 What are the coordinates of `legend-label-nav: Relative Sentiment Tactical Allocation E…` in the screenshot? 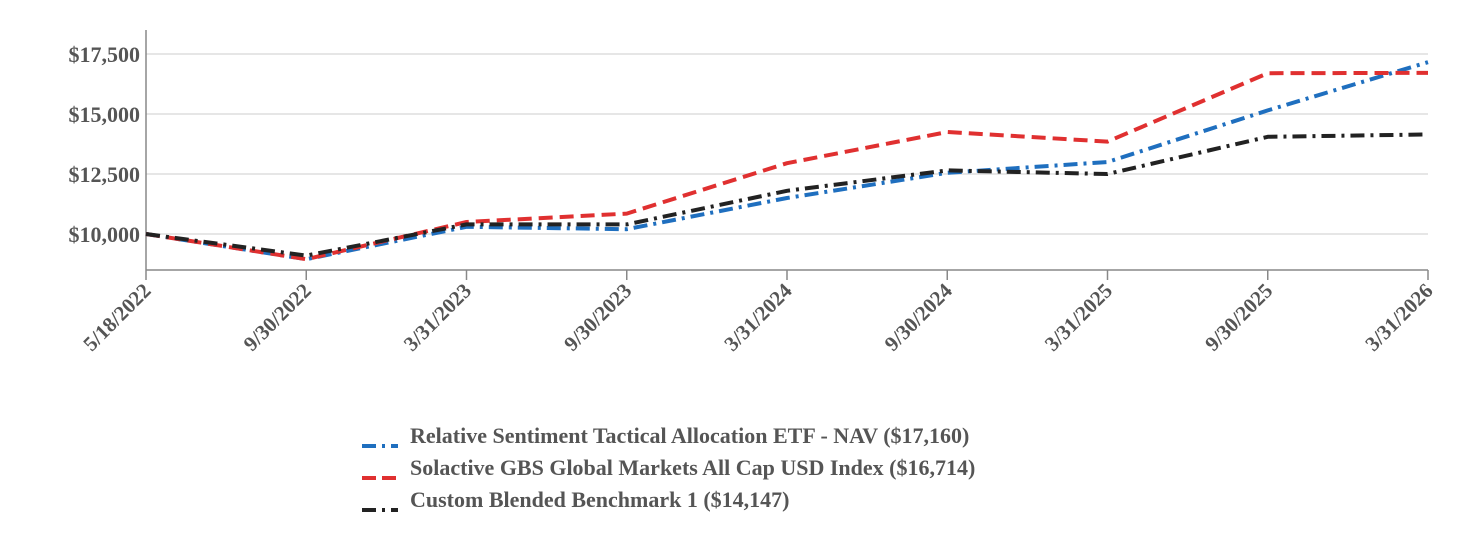 It's located at (690, 435).